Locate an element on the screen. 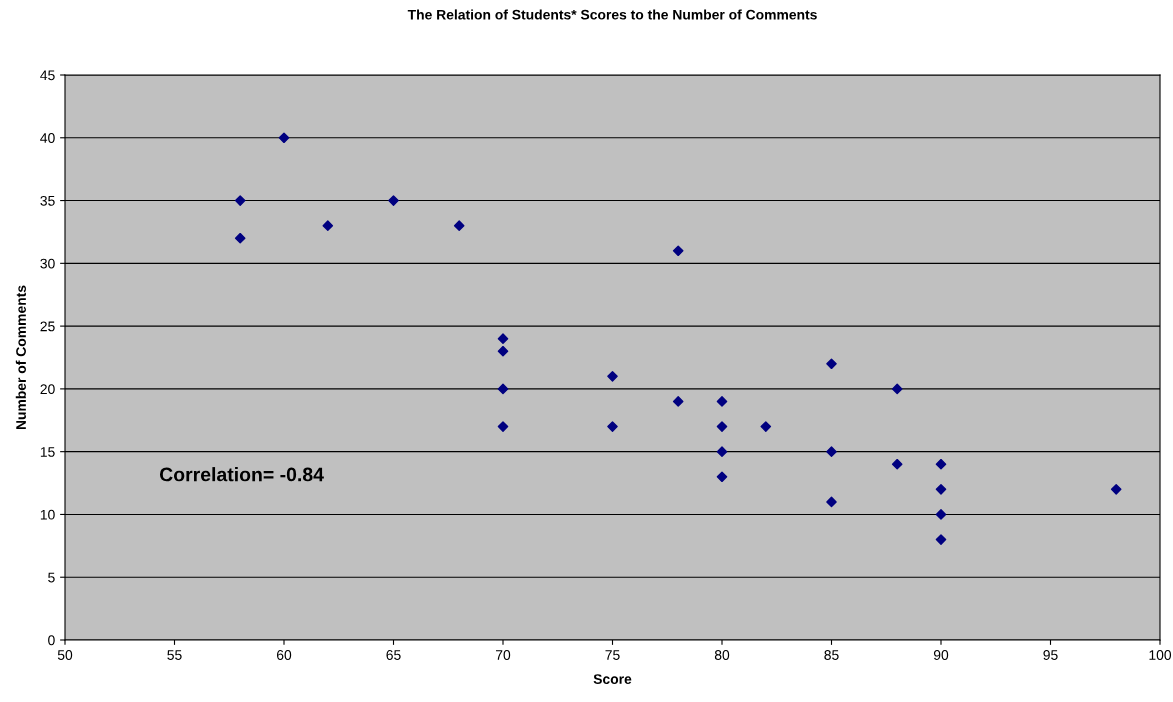 The width and height of the screenshot is (1173, 702). x-tick-label: 55 is located at coordinates (174, 655).